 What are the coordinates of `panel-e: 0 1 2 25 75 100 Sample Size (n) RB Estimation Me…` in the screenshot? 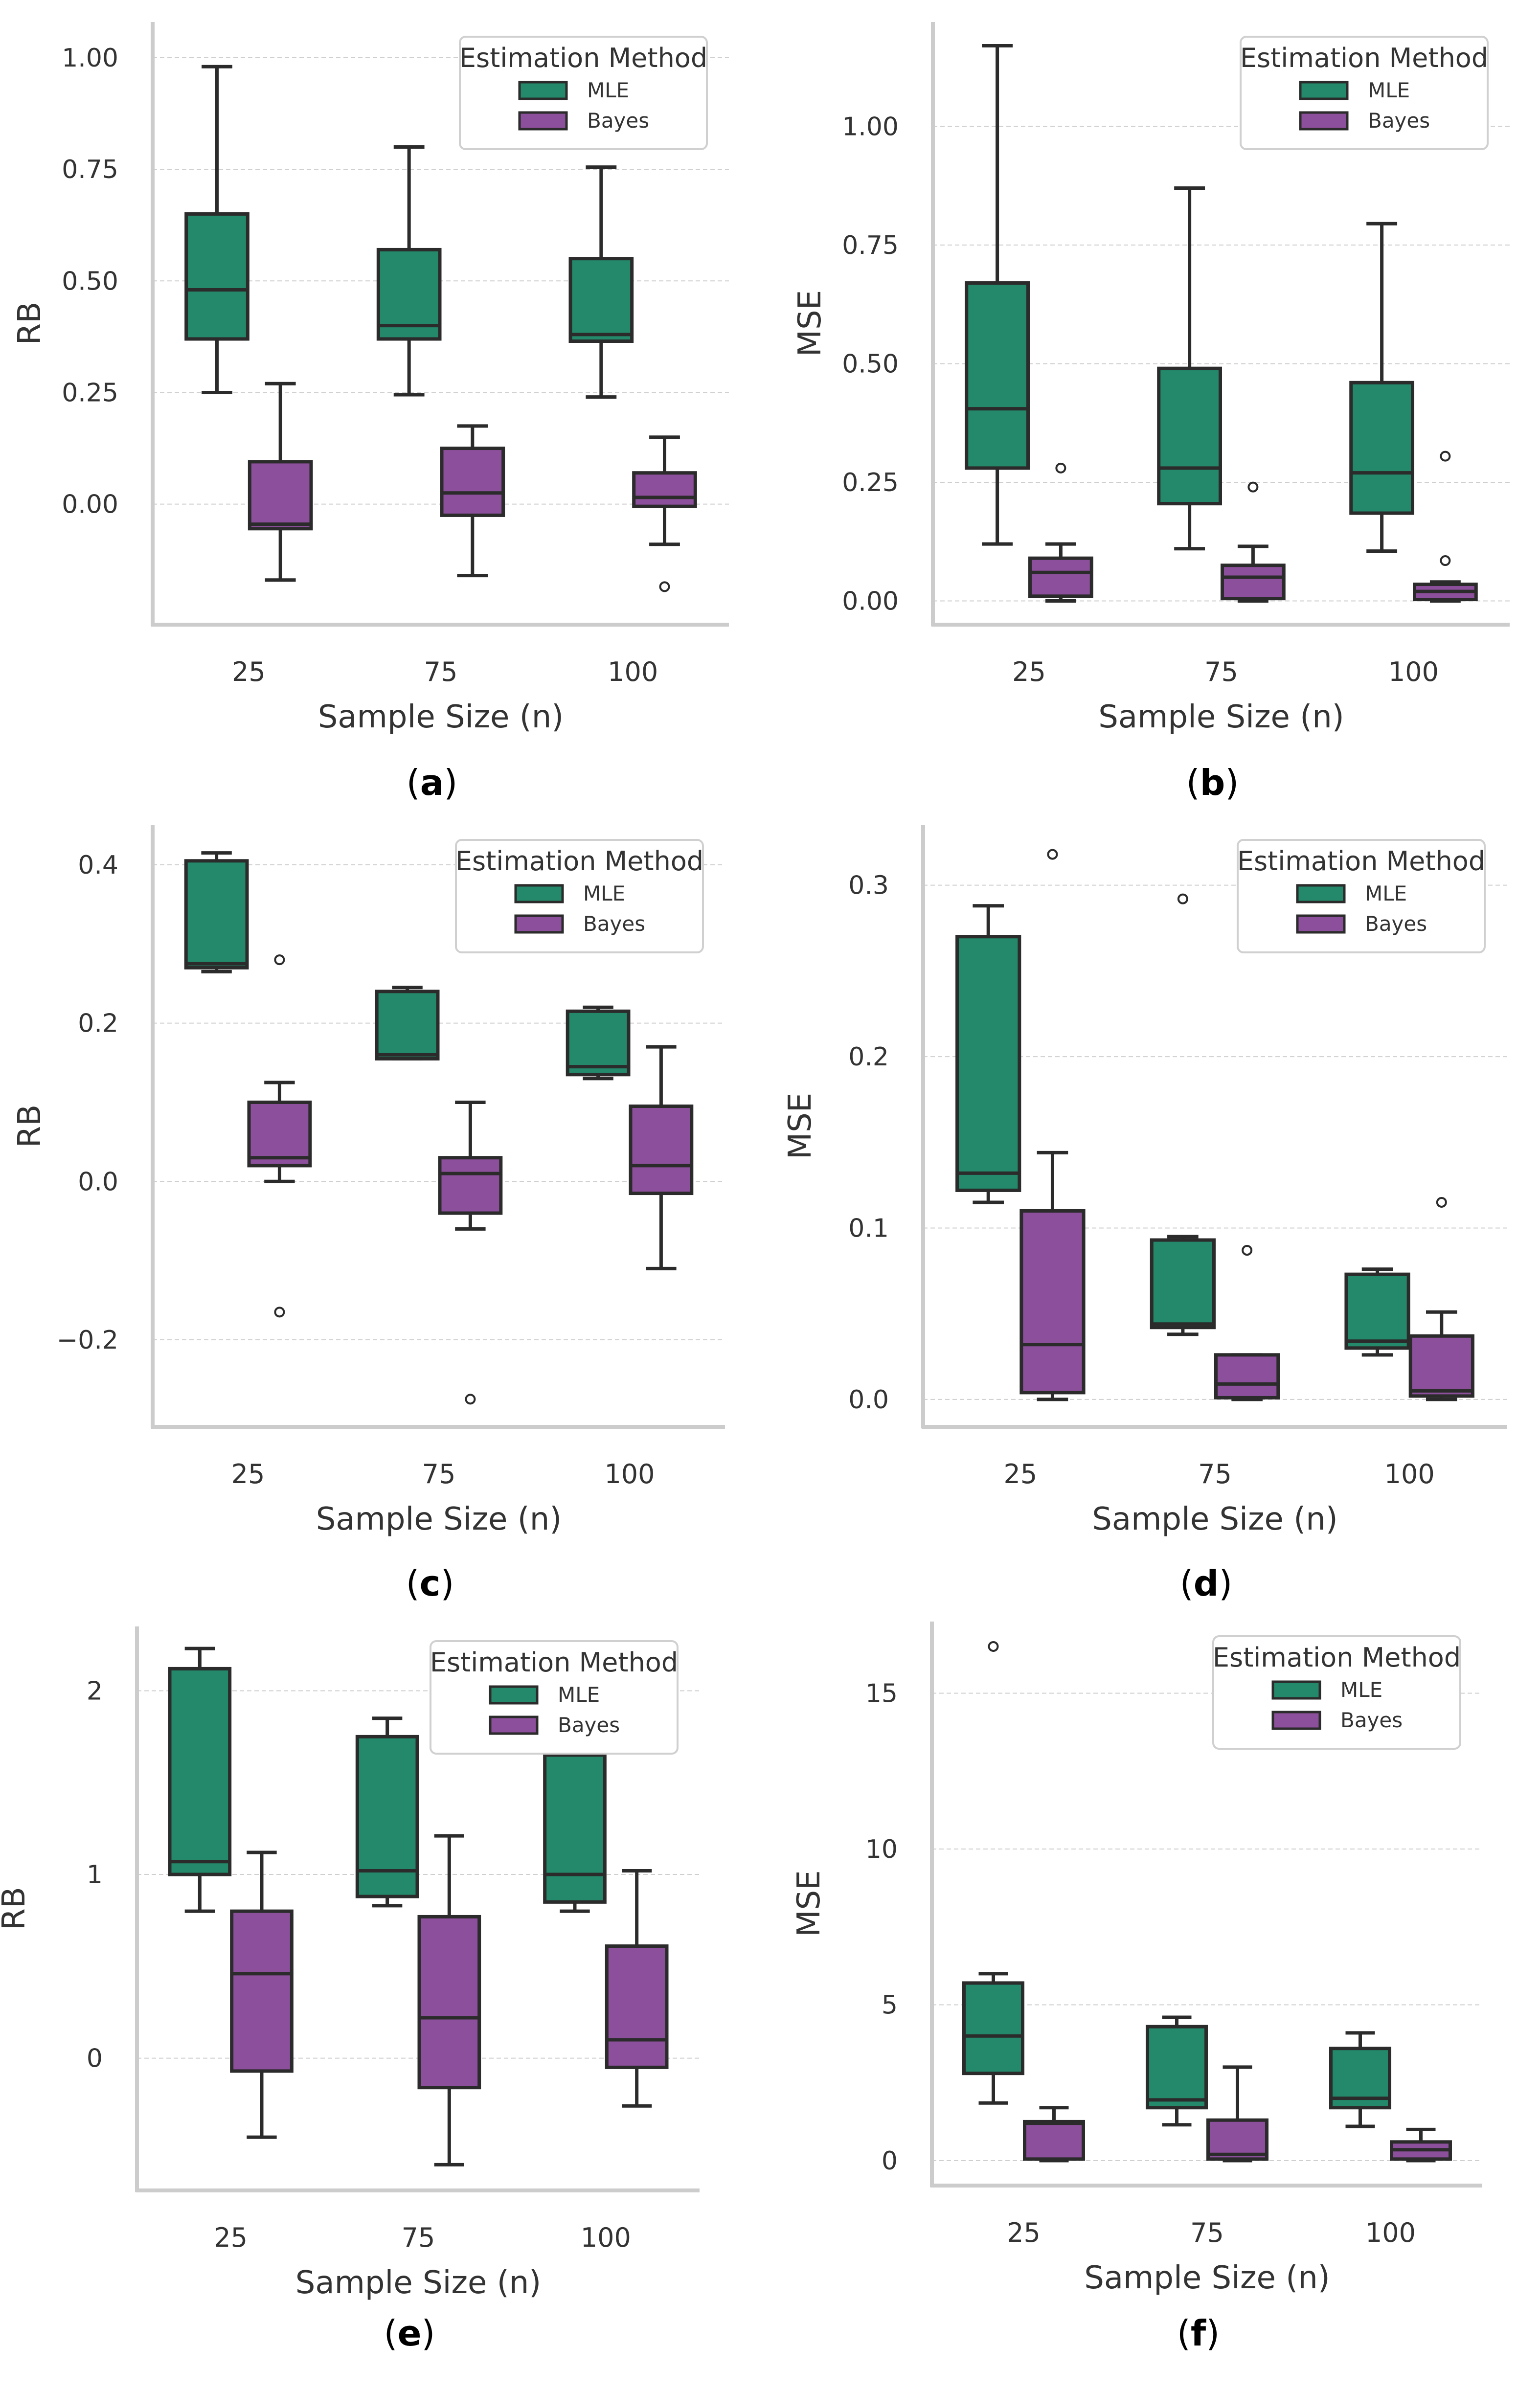 It's located at (350, 1990).